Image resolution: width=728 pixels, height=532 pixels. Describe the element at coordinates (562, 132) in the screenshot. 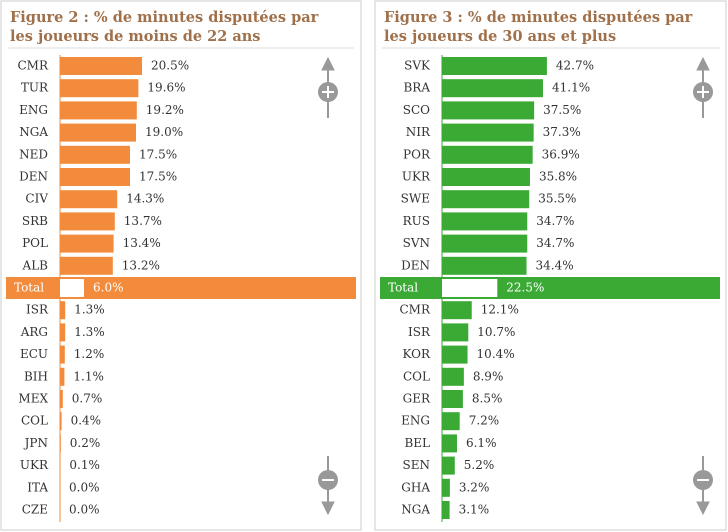

I see `value-label: 37.3%` at that location.